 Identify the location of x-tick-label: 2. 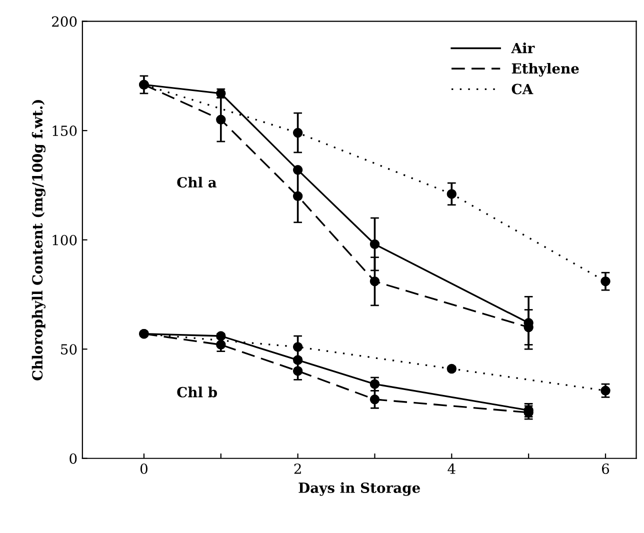
(297, 468).